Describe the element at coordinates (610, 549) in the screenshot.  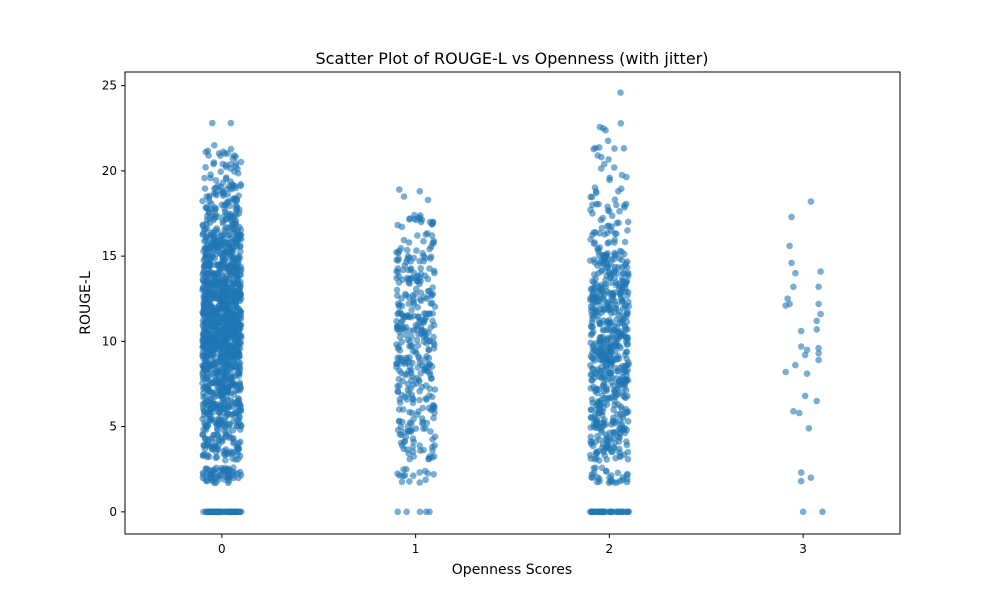
I see `x-tick-label: 2` at that location.